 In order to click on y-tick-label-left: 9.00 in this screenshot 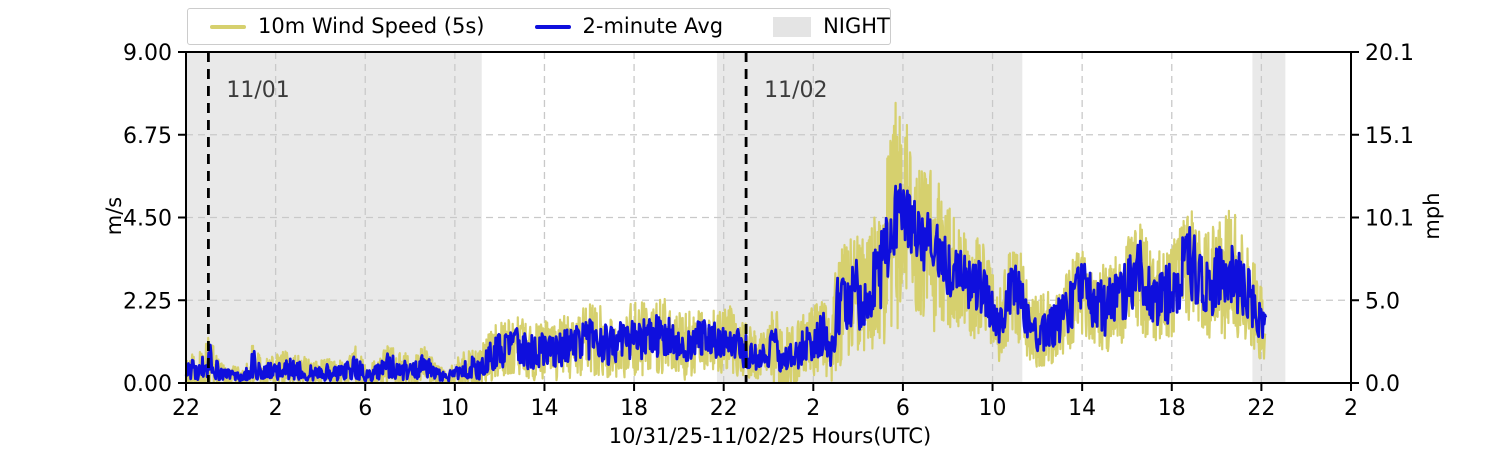, I will do `click(147, 53)`.